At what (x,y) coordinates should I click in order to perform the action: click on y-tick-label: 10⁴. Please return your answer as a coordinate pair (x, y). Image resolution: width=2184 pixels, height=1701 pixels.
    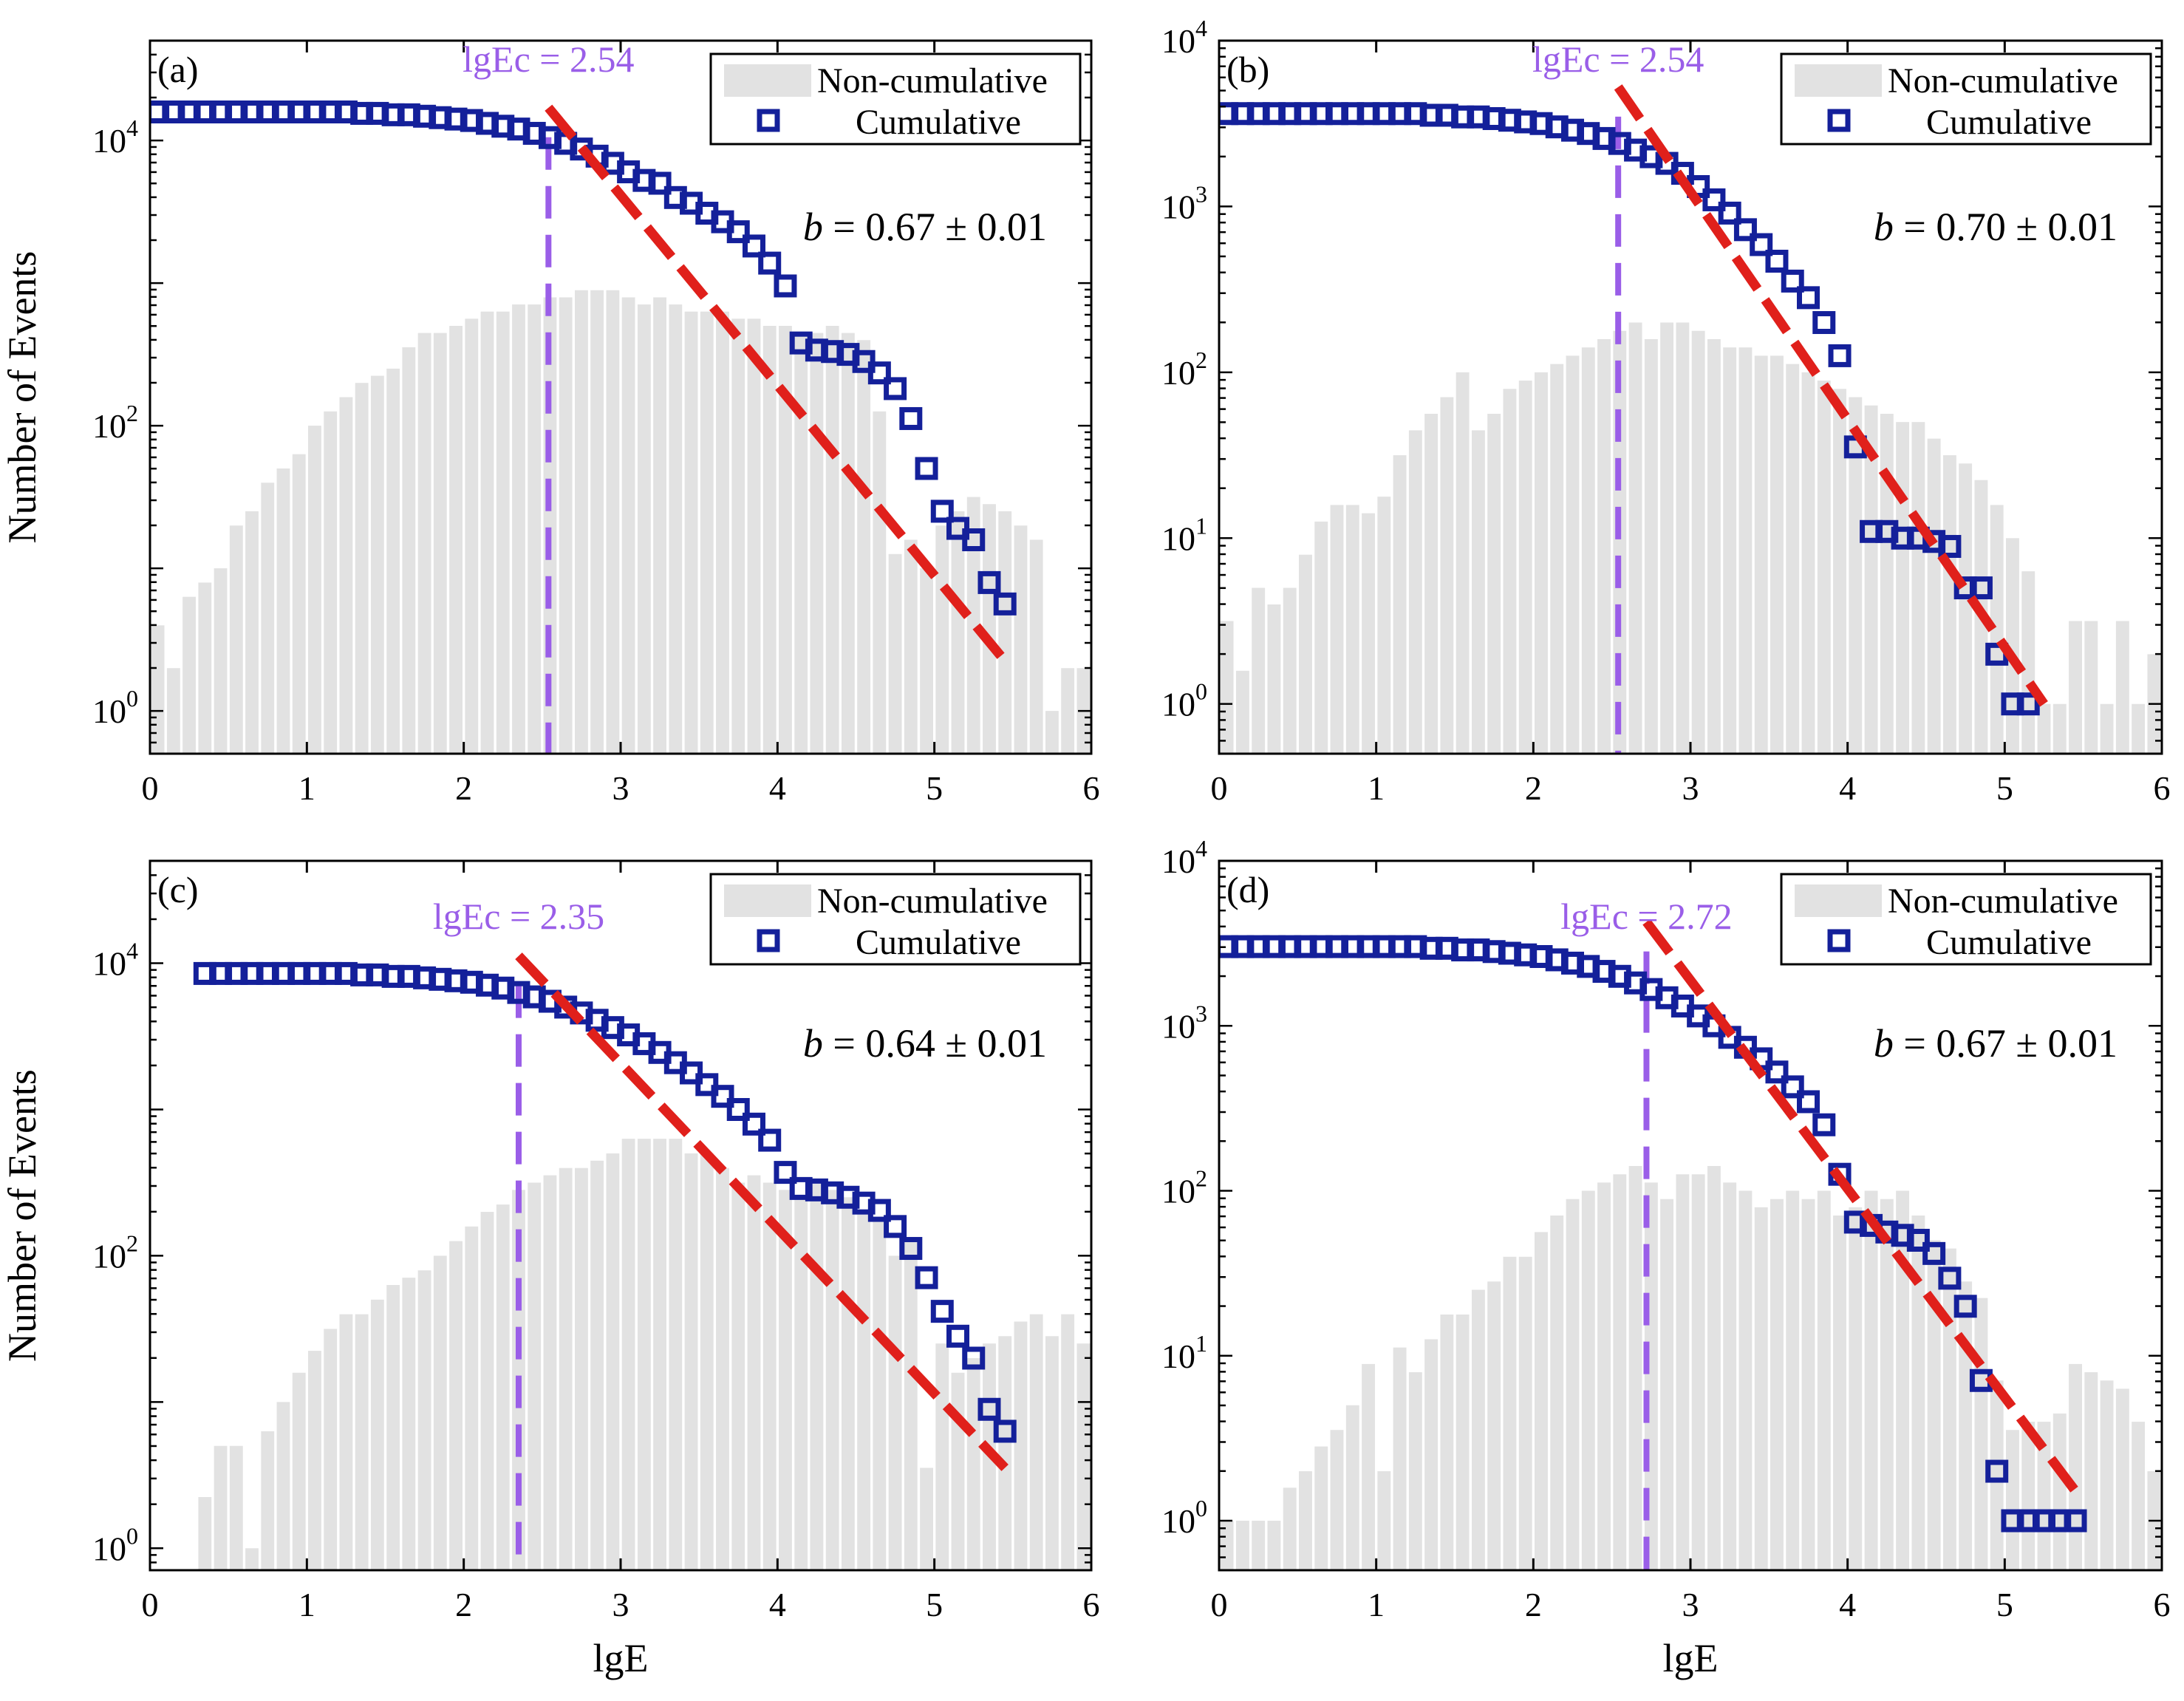
    Looking at the image, I should click on (115, 137).